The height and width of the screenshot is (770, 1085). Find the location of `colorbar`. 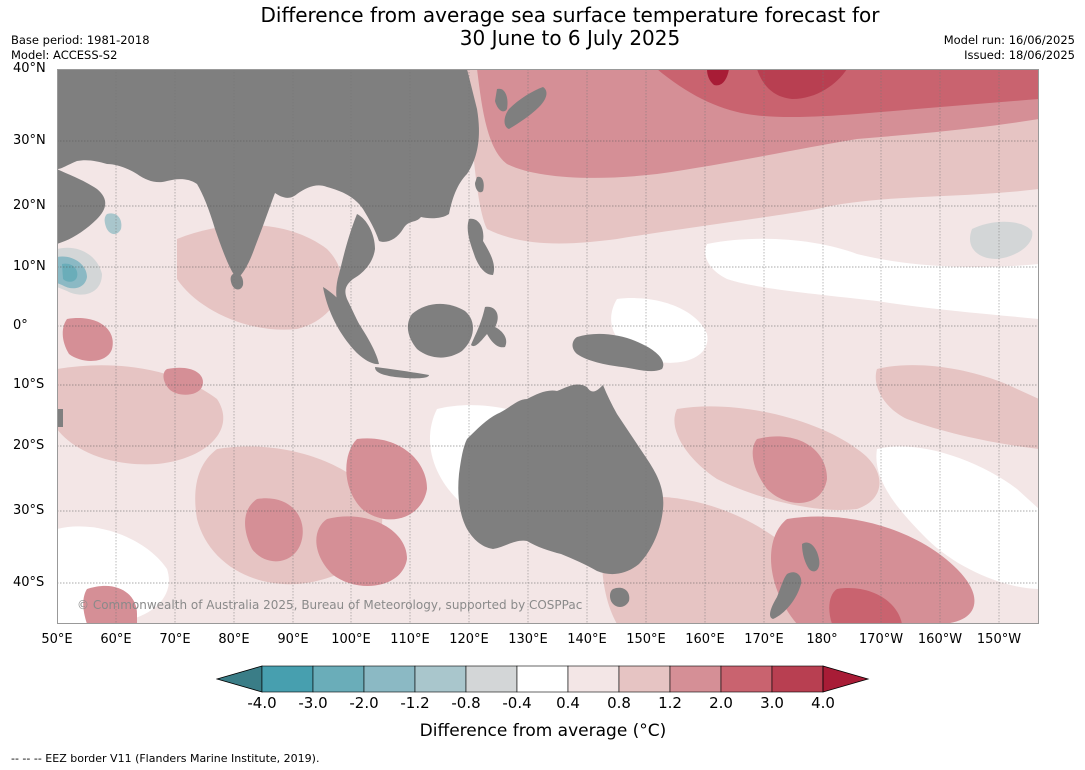

colorbar is located at coordinates (543, 679).